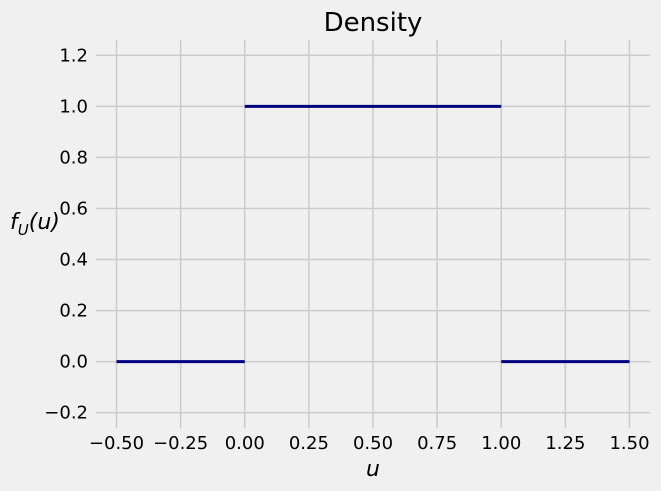 Image resolution: width=661 pixels, height=491 pixels. Describe the element at coordinates (44, 222) in the screenshot. I see `y-axis-label-argument: (u)` at that location.